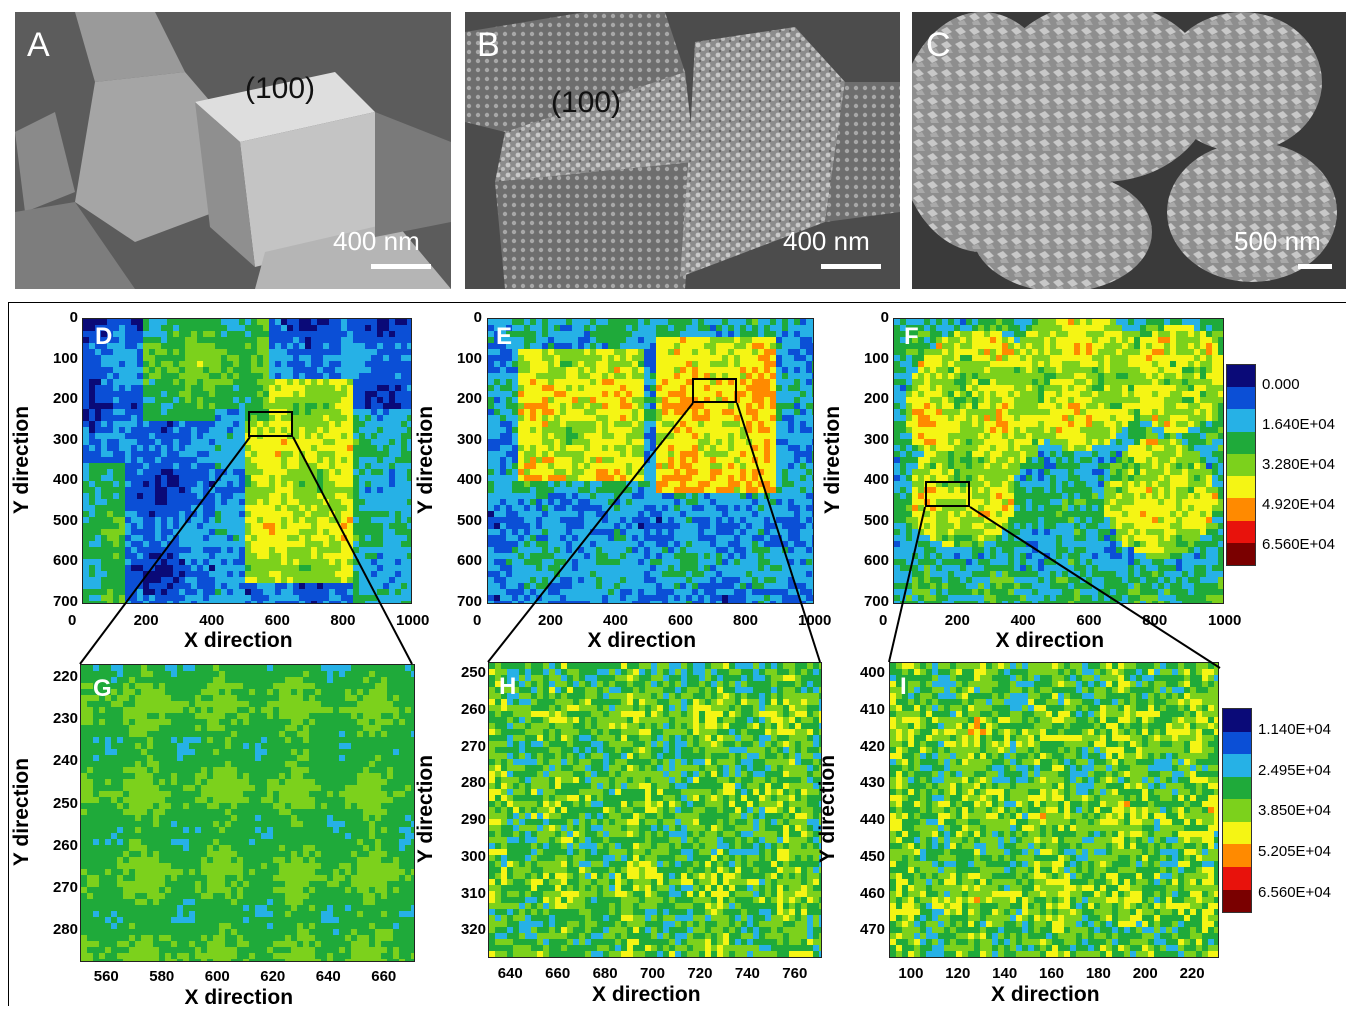 Image resolution: width=1346 pixels, height=1010 pixels. Describe the element at coordinates (1281, 384) in the screenshot. I see `legend-top-label-0: 0.000` at that location.